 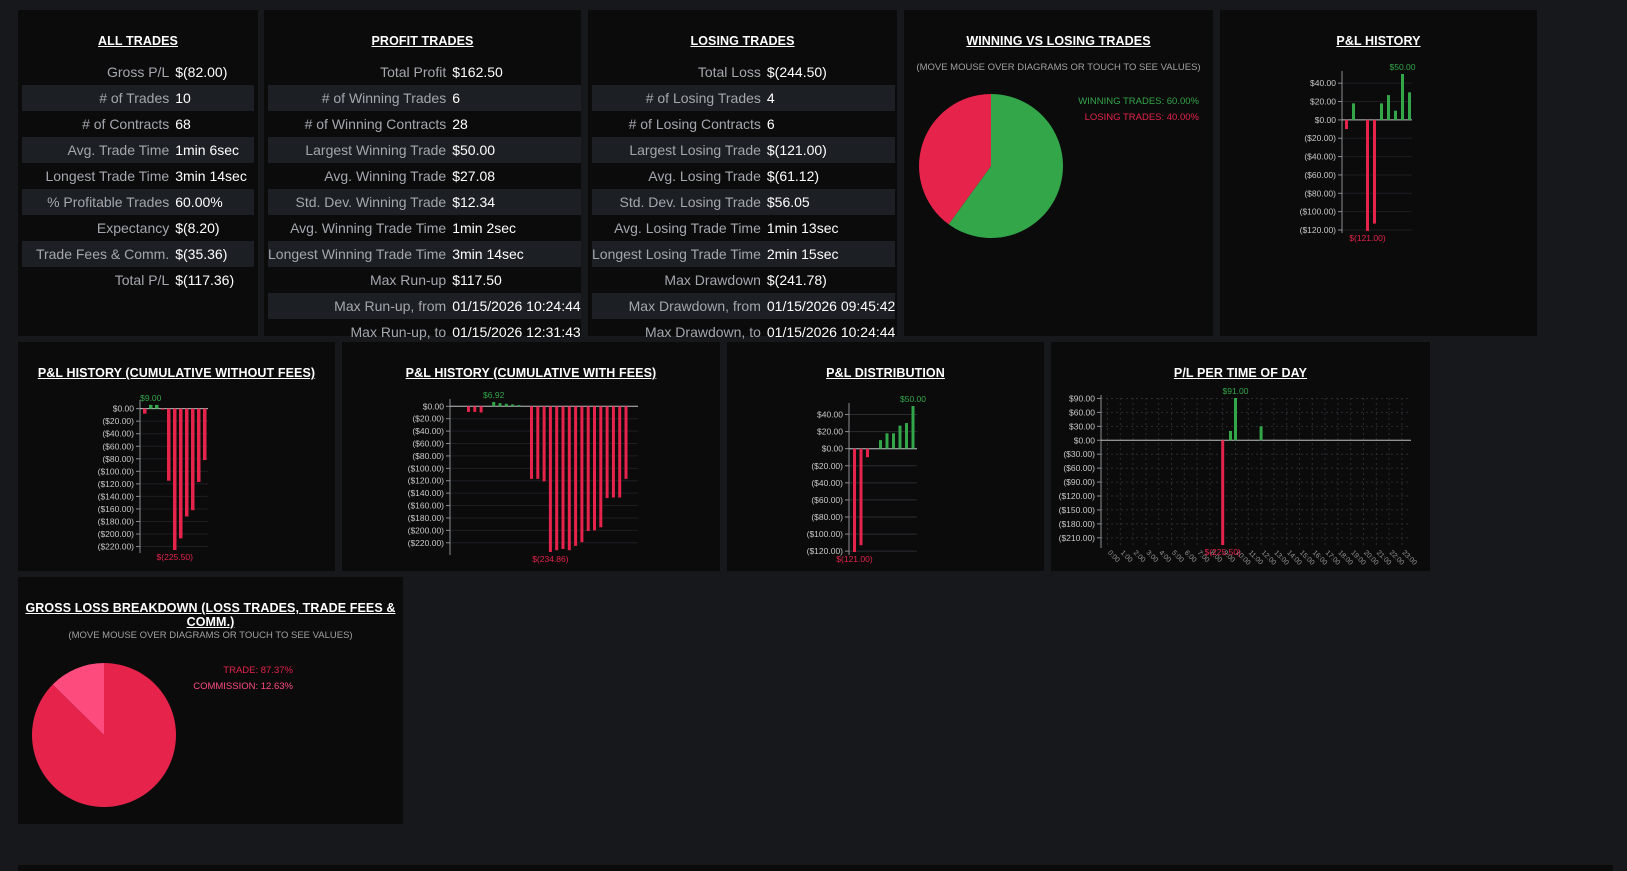 I want to click on losing-trades-value: $(241.78), so click(x=796, y=280).